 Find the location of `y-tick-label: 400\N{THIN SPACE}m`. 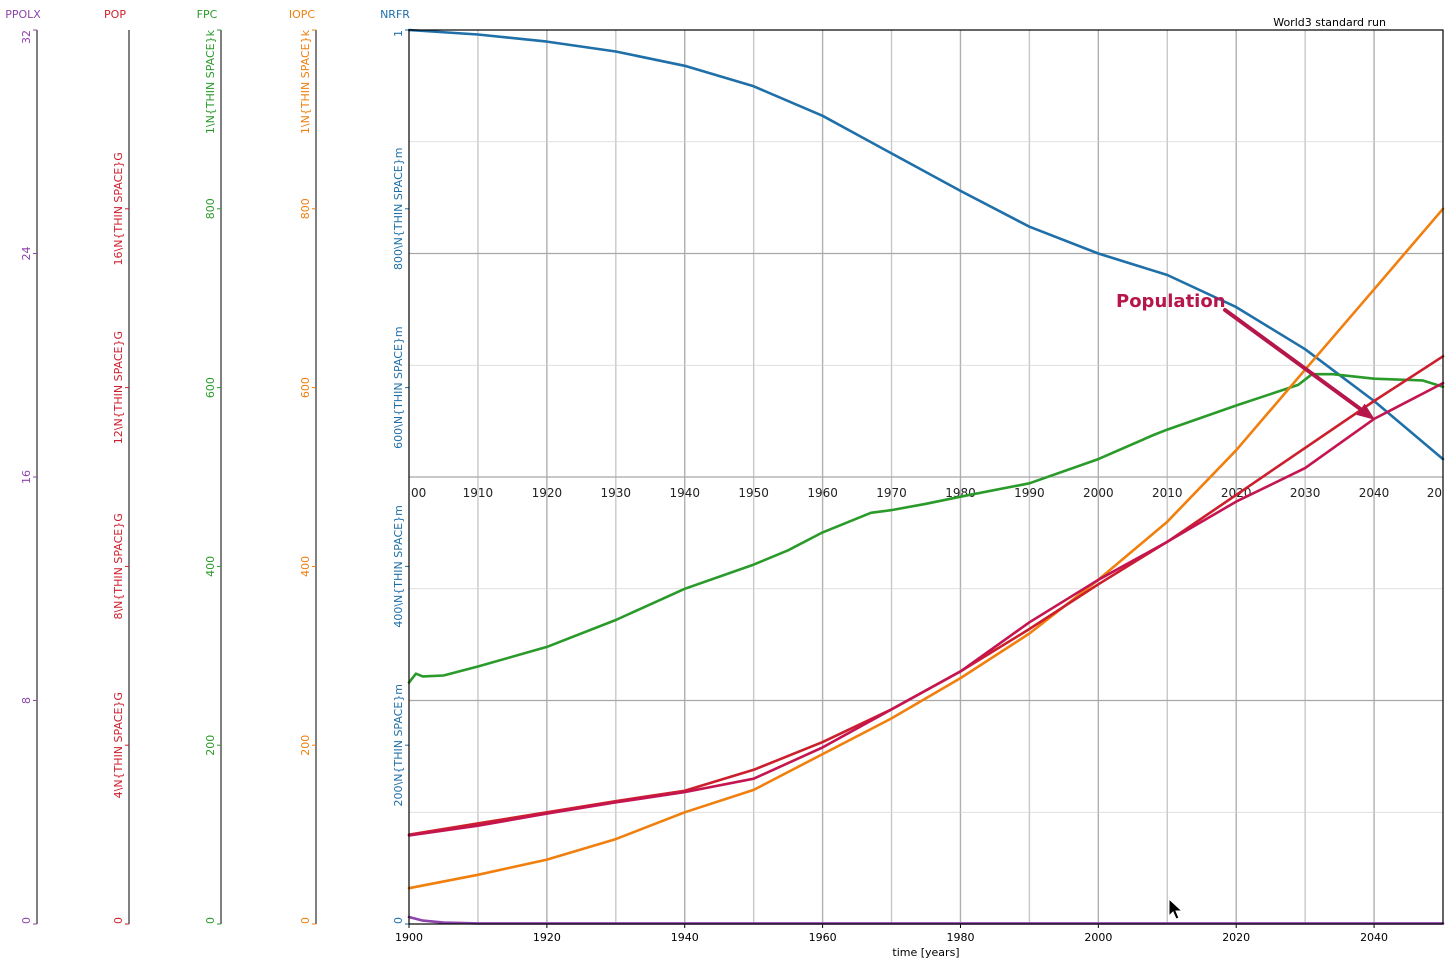

y-tick-label: 400\N{THIN SPACE}m is located at coordinates (398, 566).